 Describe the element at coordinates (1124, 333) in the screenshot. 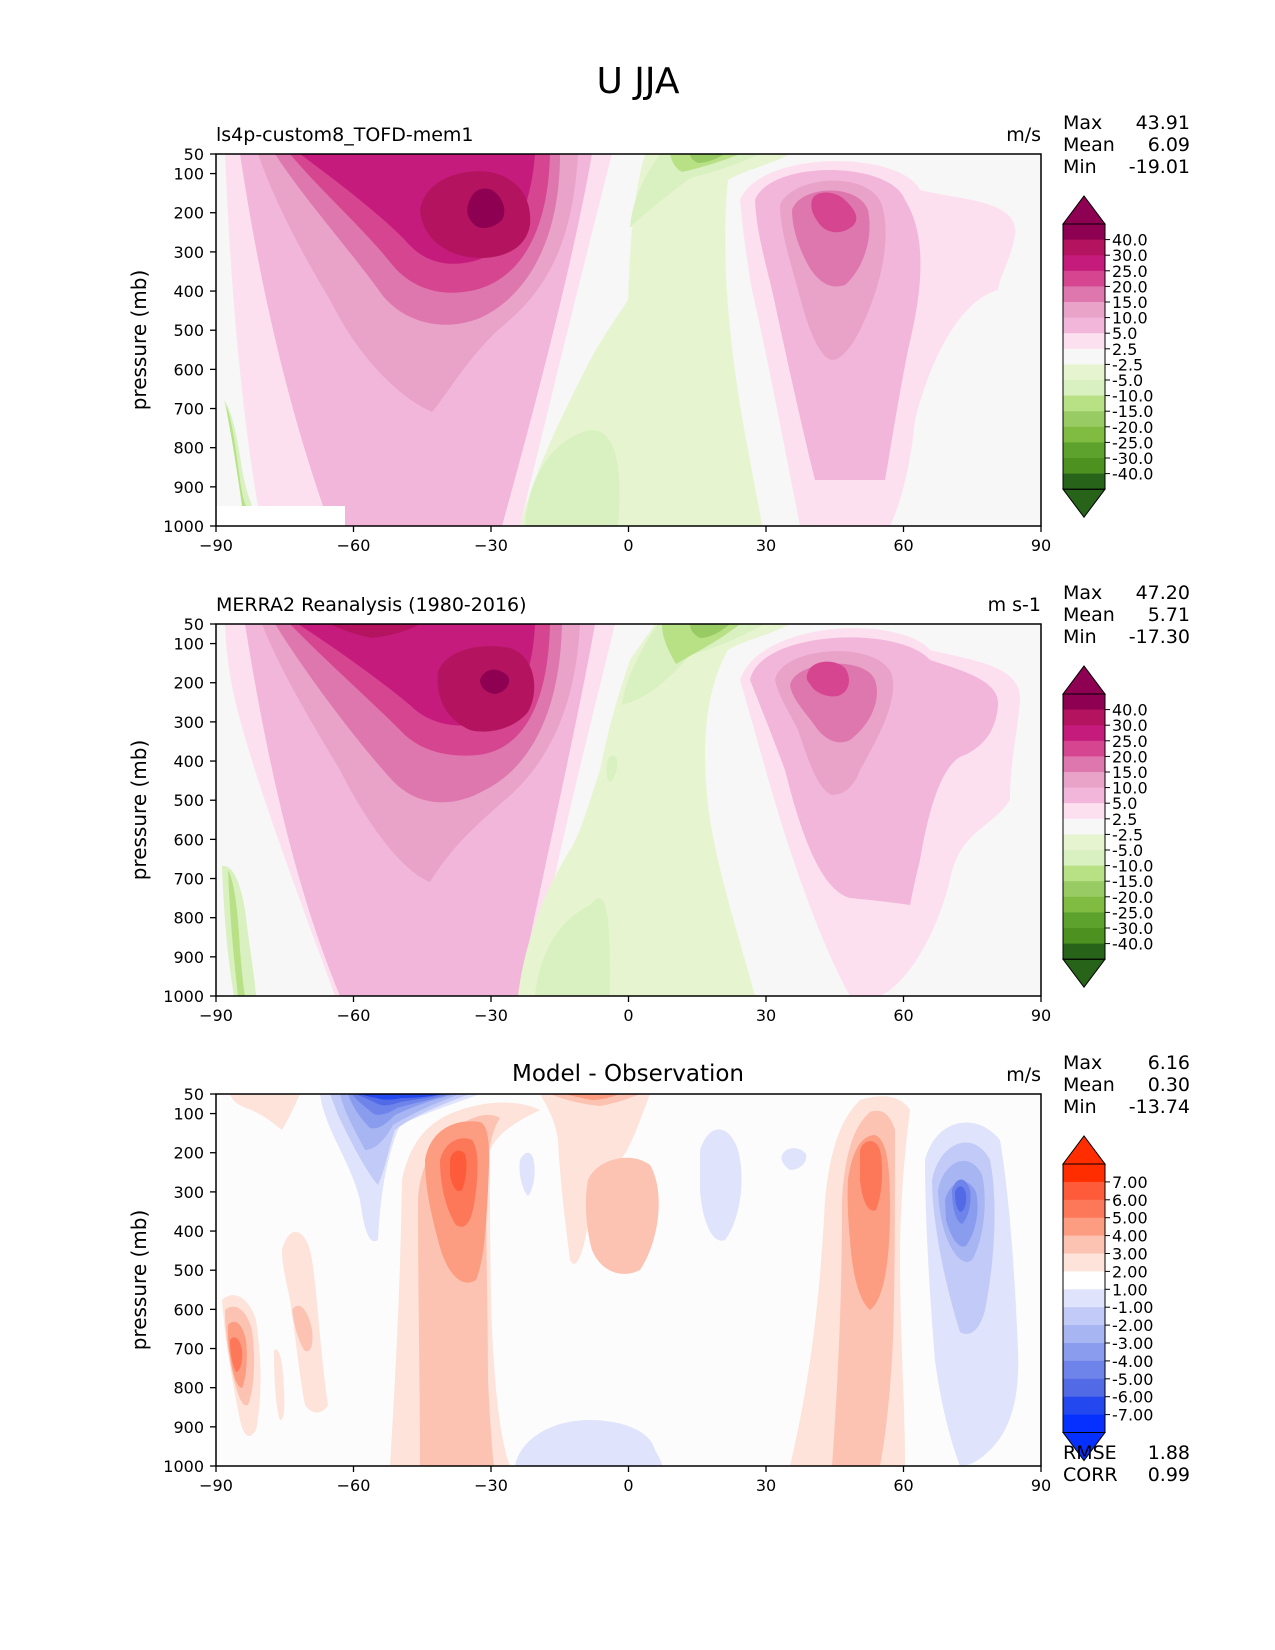

I see `colorbar-label: 5.0` at that location.